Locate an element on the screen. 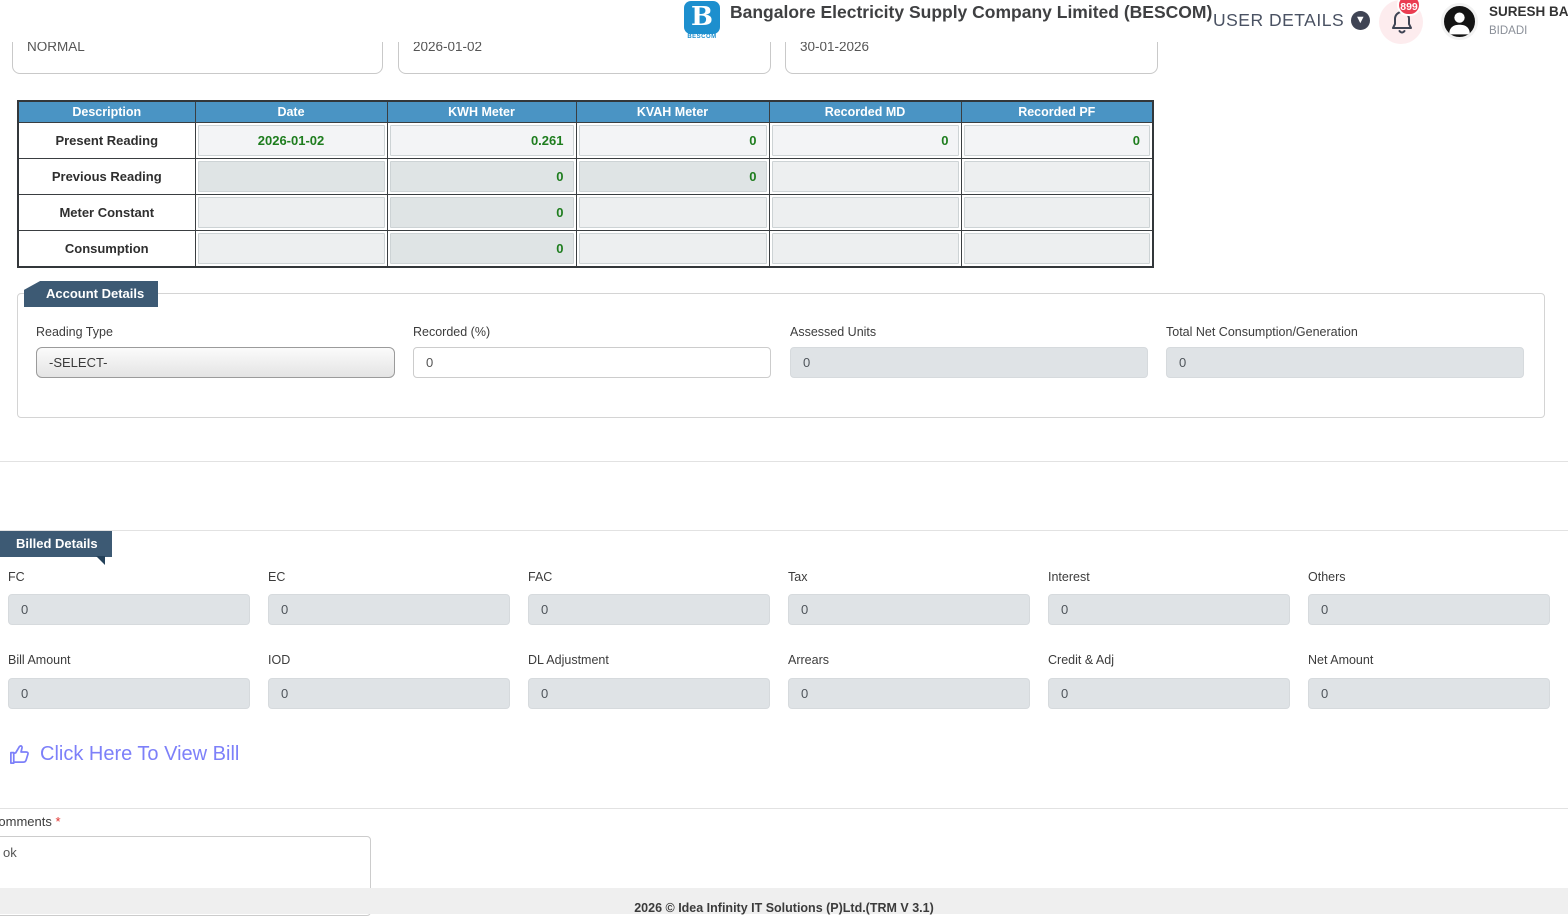 This screenshot has height=916, width=1568. table-row: Present Reading 2026-01-02 0.261 0 0 0 is located at coordinates (585, 140).